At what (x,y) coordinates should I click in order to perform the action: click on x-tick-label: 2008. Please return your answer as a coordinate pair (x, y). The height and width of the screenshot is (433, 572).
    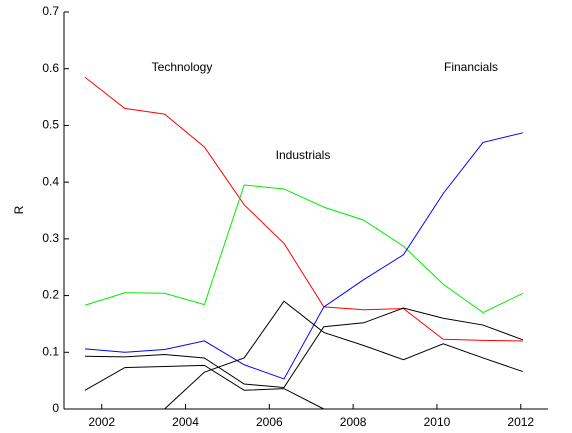
    Looking at the image, I should click on (353, 422).